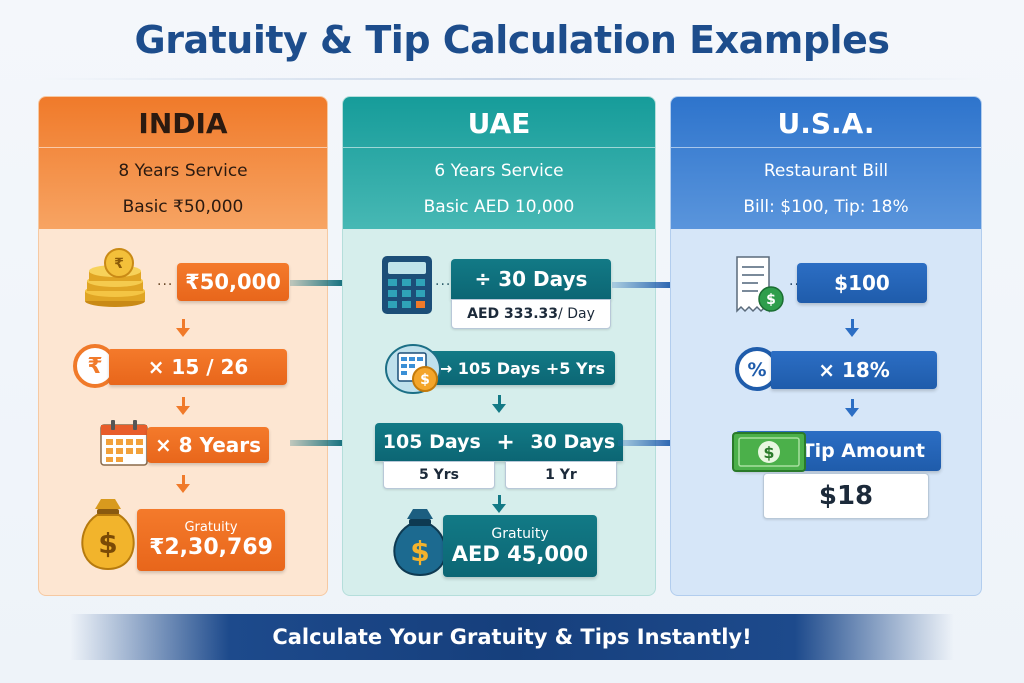 This screenshot has width=1024, height=683. What do you see at coordinates (519, 368) in the screenshot?
I see `uae-days-years: → 105 Days +5 Yrs` at bounding box center [519, 368].